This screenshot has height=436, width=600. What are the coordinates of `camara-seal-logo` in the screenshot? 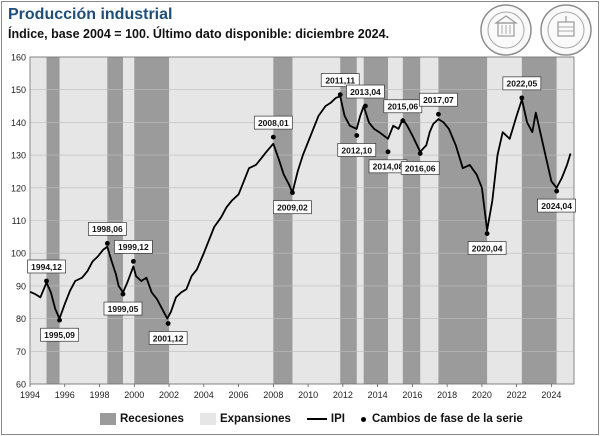 It's located at (566, 30).